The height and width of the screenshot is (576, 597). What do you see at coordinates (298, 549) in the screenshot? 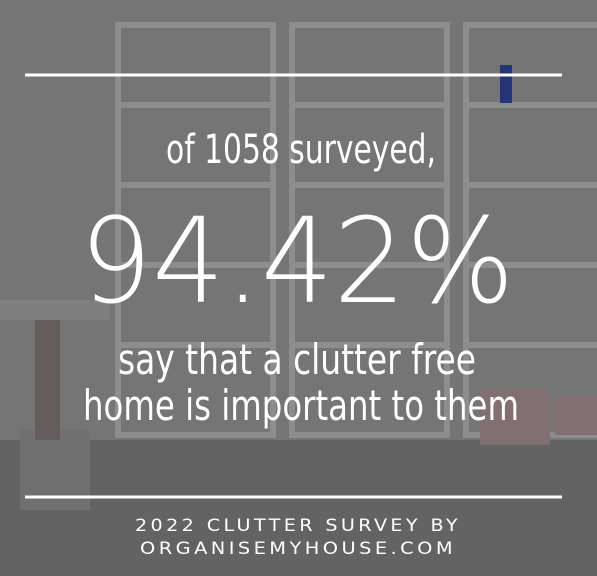
I see `footer-line: ORGANISEMYHOUSE.COM` at bounding box center [298, 549].